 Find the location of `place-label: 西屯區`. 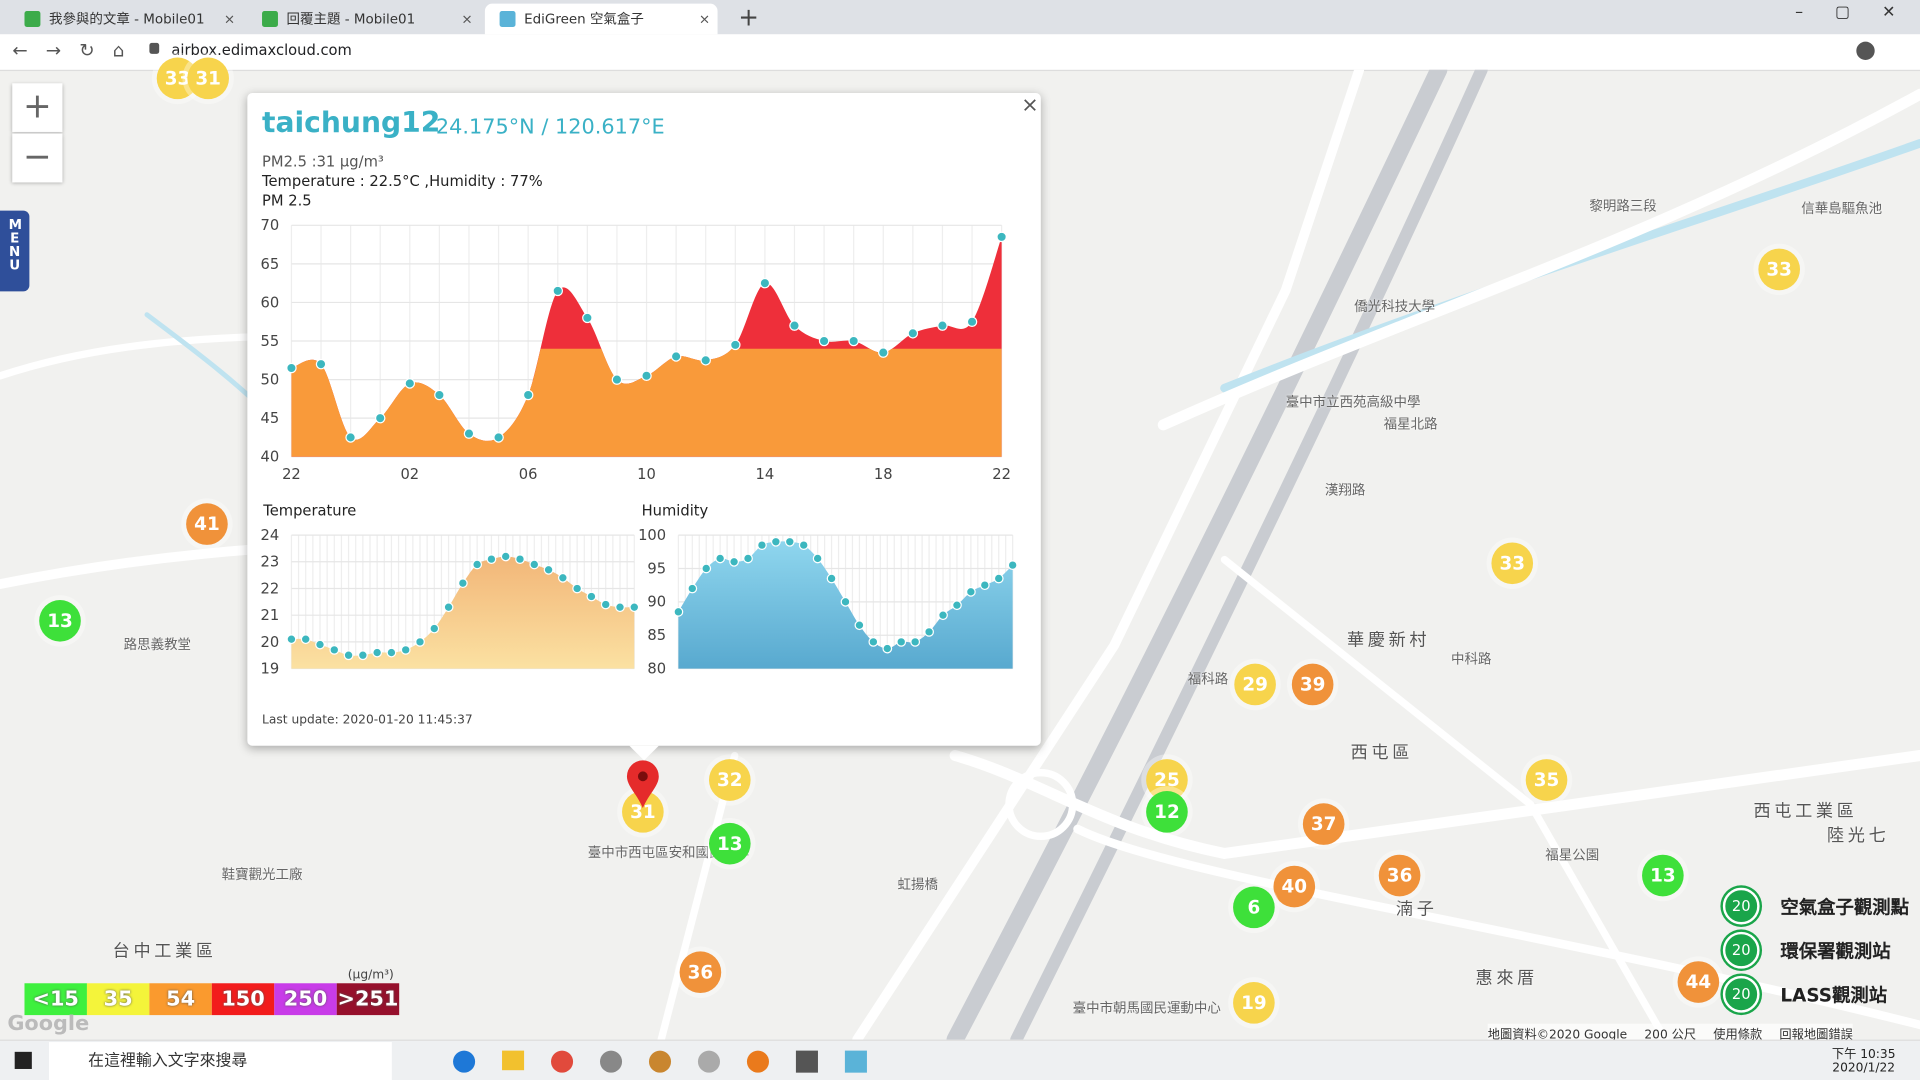

place-label: 西屯區 is located at coordinates (1382, 753).